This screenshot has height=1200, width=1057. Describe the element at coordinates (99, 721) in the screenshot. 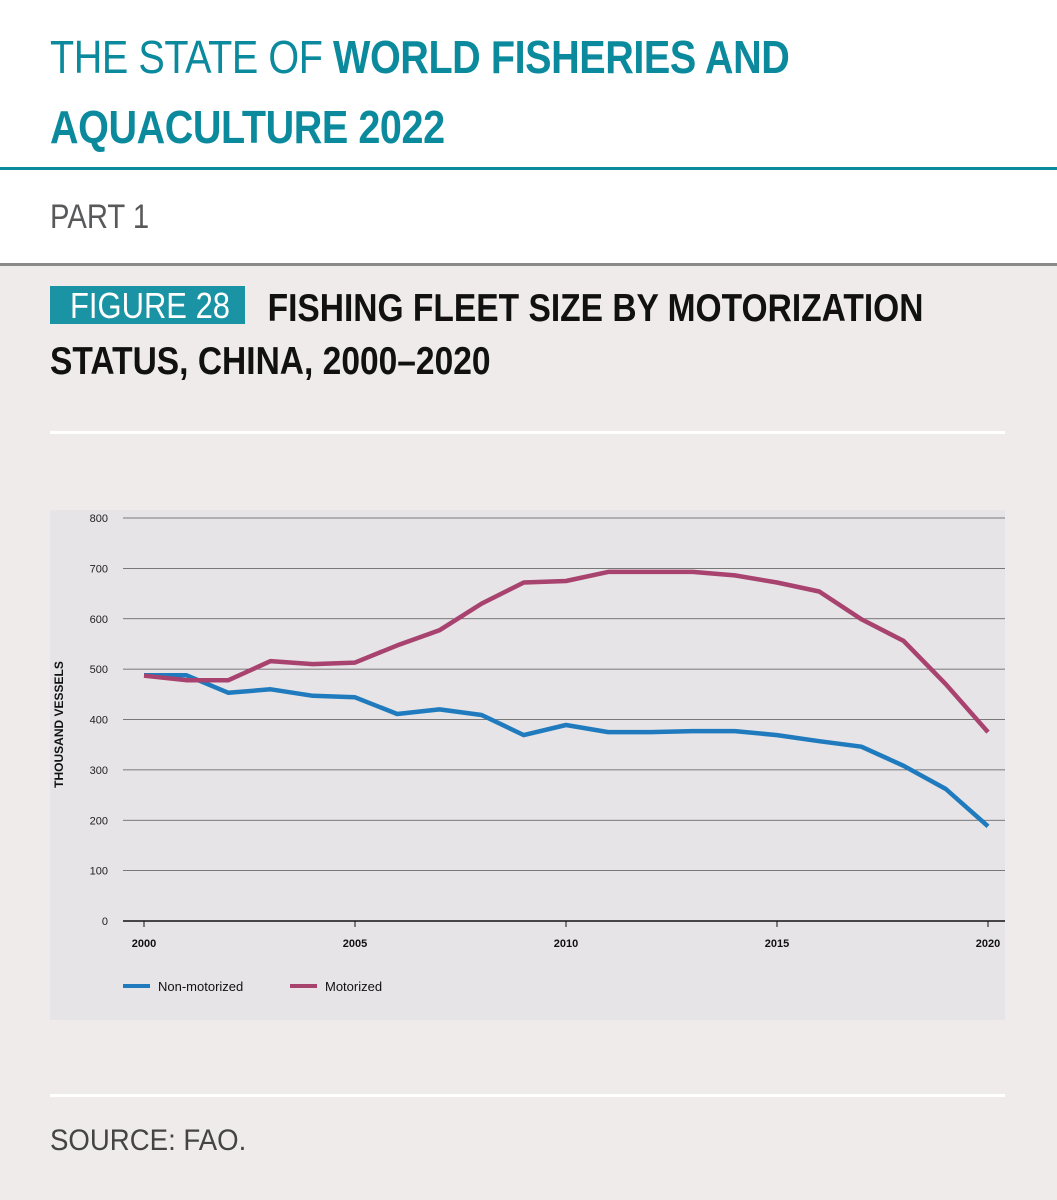

I see `y-tick-label: 400` at that location.